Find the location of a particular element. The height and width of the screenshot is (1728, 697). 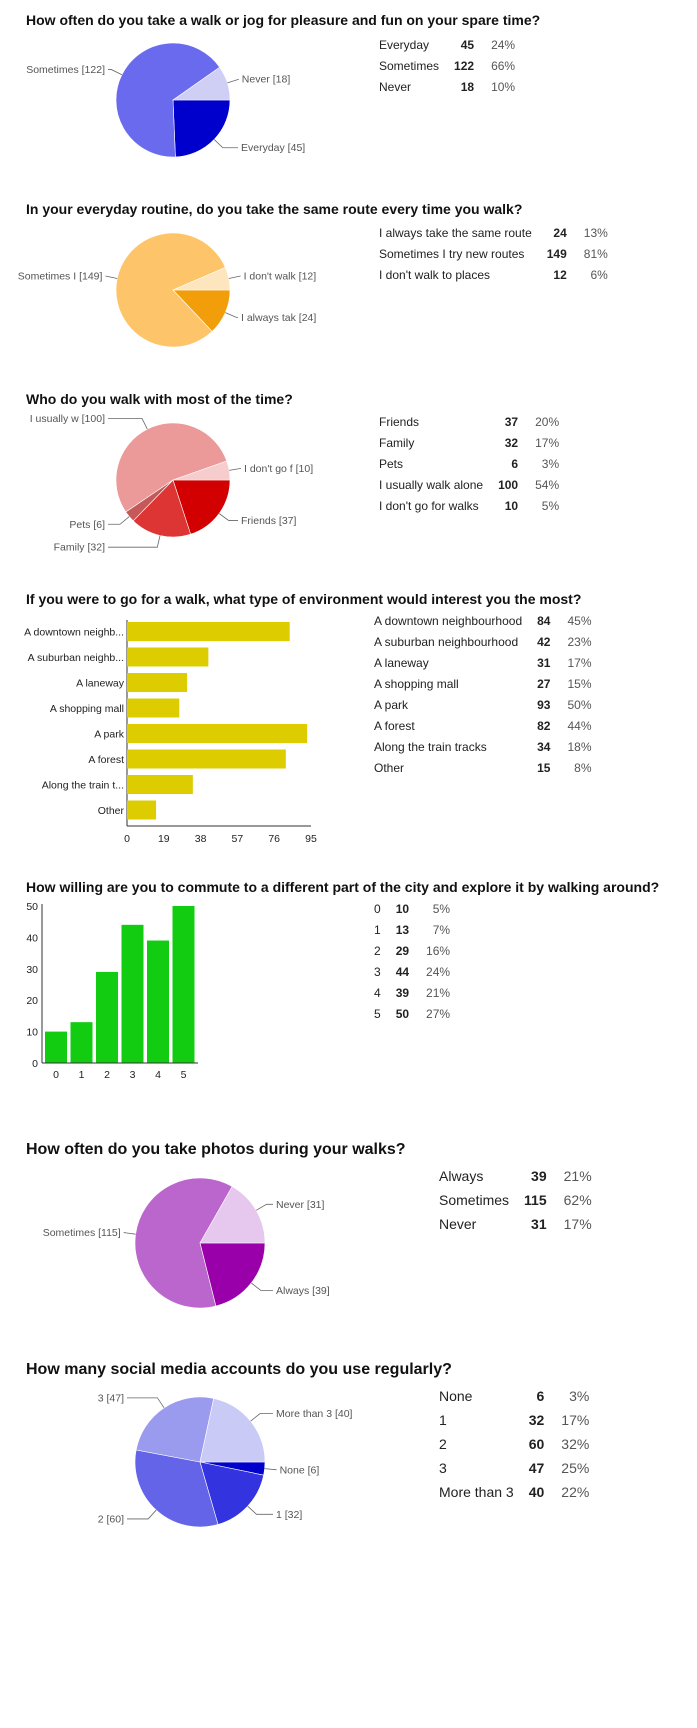

table-row: A downtown neighbourhood 84 45% is located at coordinates (483, 620).